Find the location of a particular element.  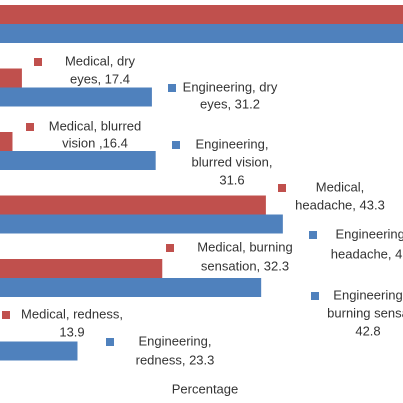

data-label: headache, 43.3 is located at coordinates (340, 204).